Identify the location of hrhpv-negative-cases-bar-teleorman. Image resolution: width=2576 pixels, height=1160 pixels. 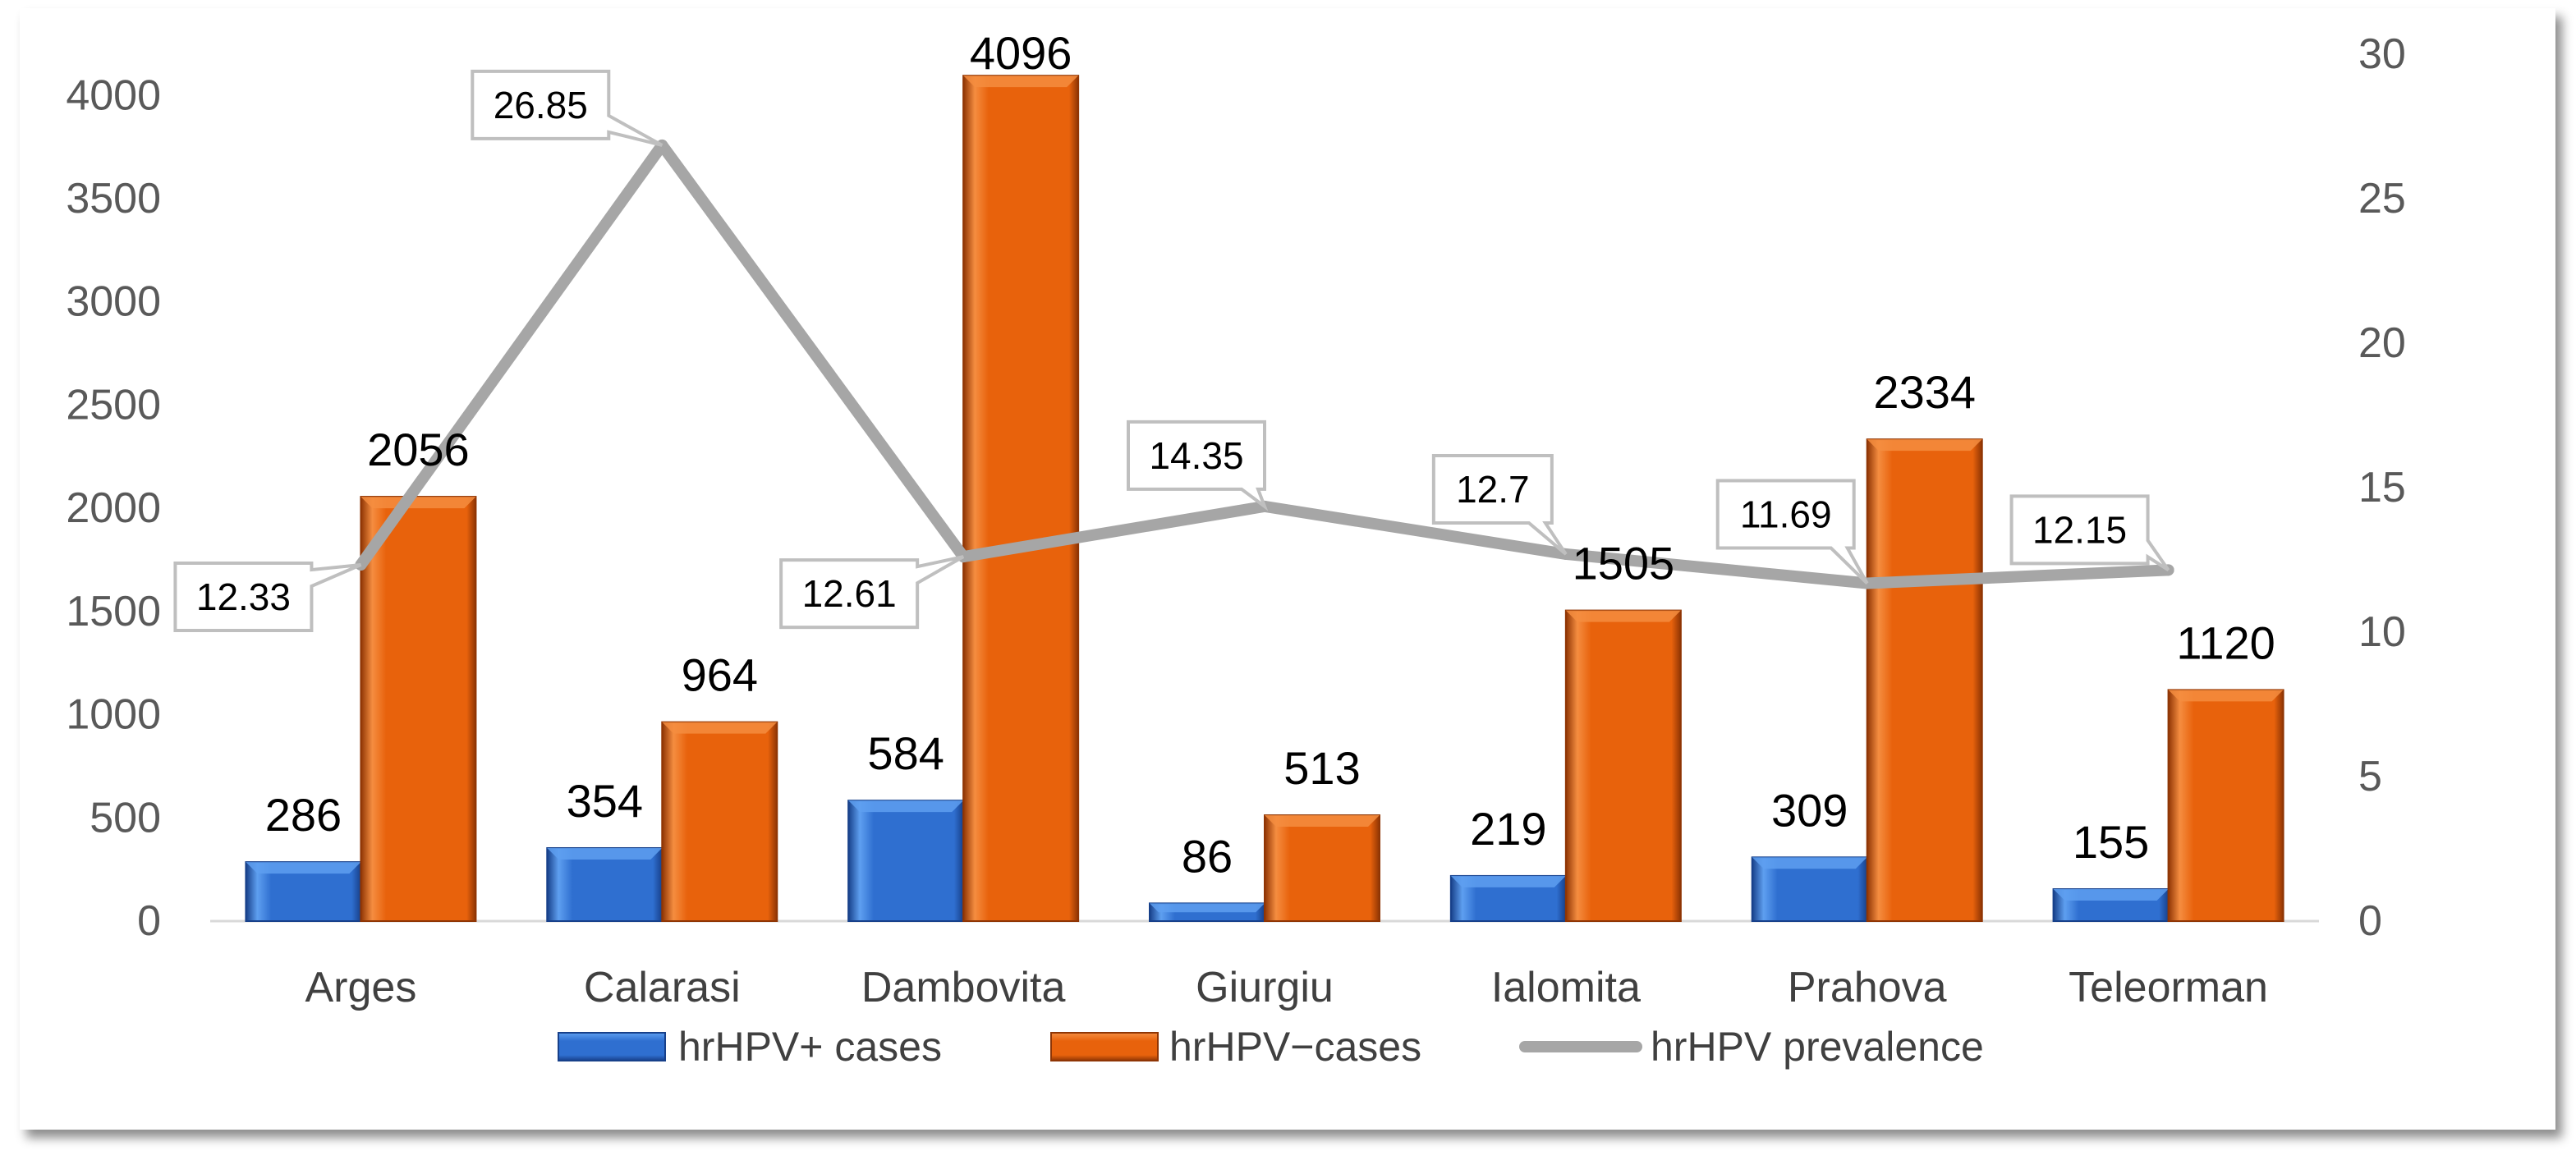
(2225, 806).